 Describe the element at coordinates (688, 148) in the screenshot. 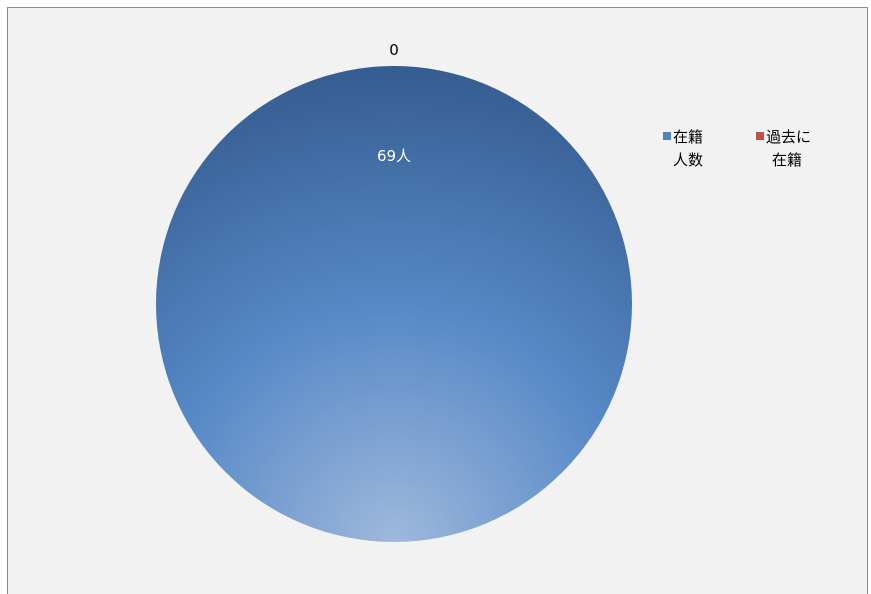

I see `legend-label-0: 在籍人数` at that location.